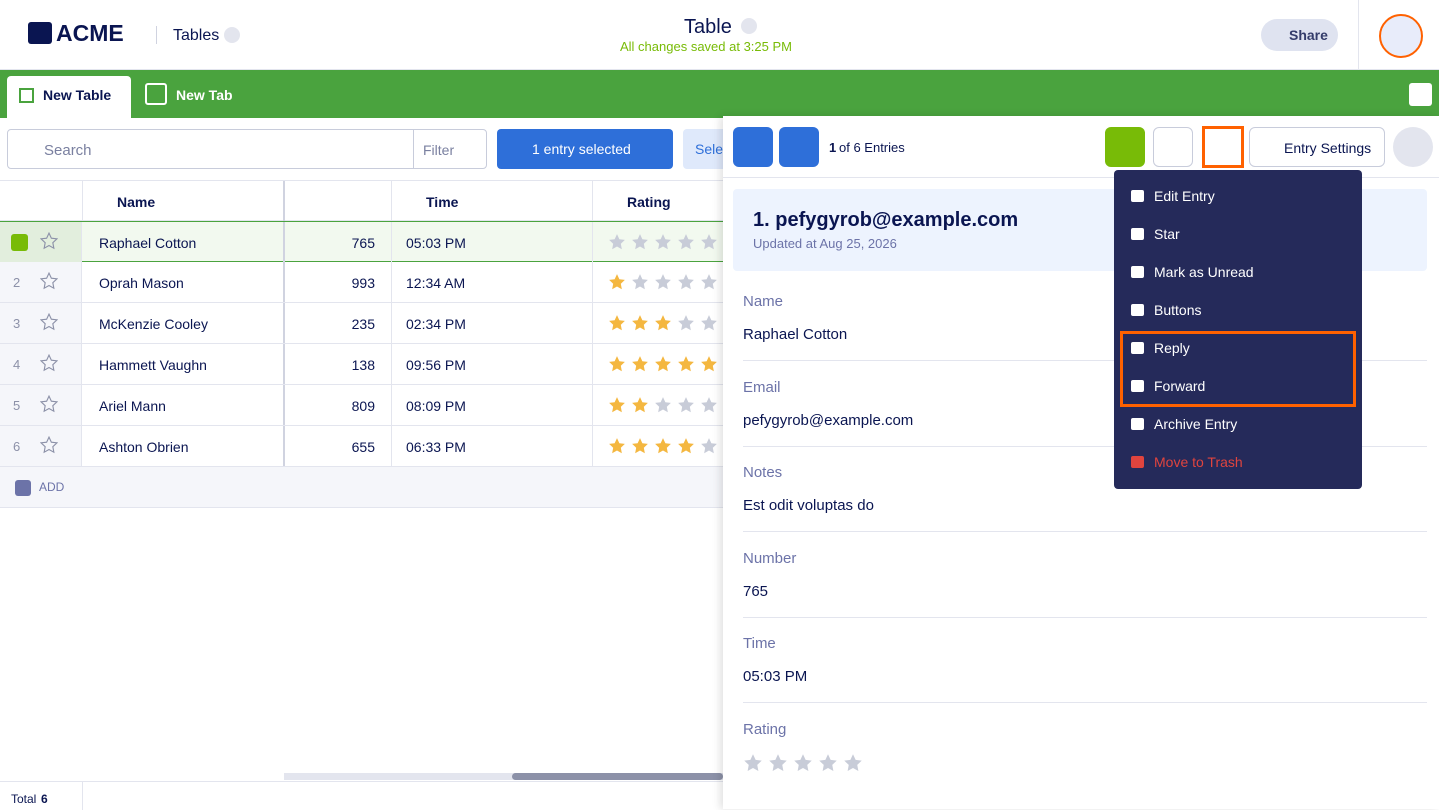  What do you see at coordinates (247, 149) in the screenshot?
I see `search-box: Search Filter` at bounding box center [247, 149].